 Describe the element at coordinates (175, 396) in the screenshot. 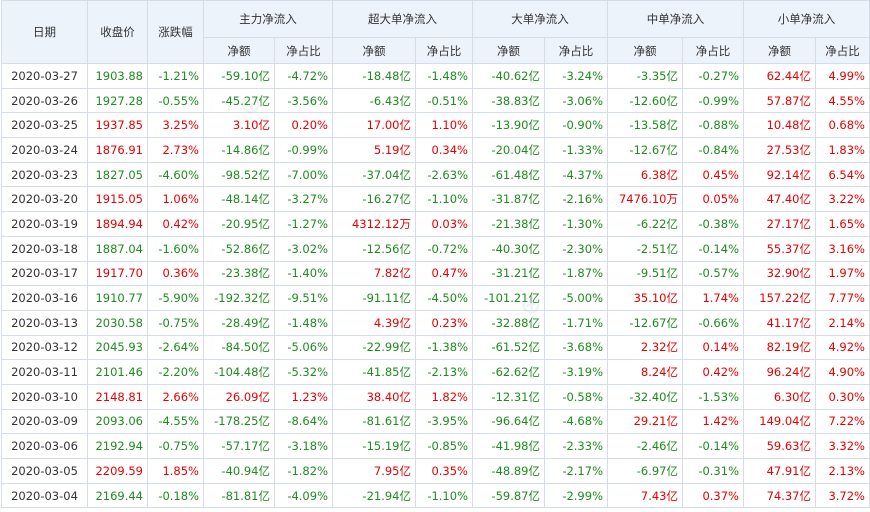

I see `cell-change: 2.66%` at that location.